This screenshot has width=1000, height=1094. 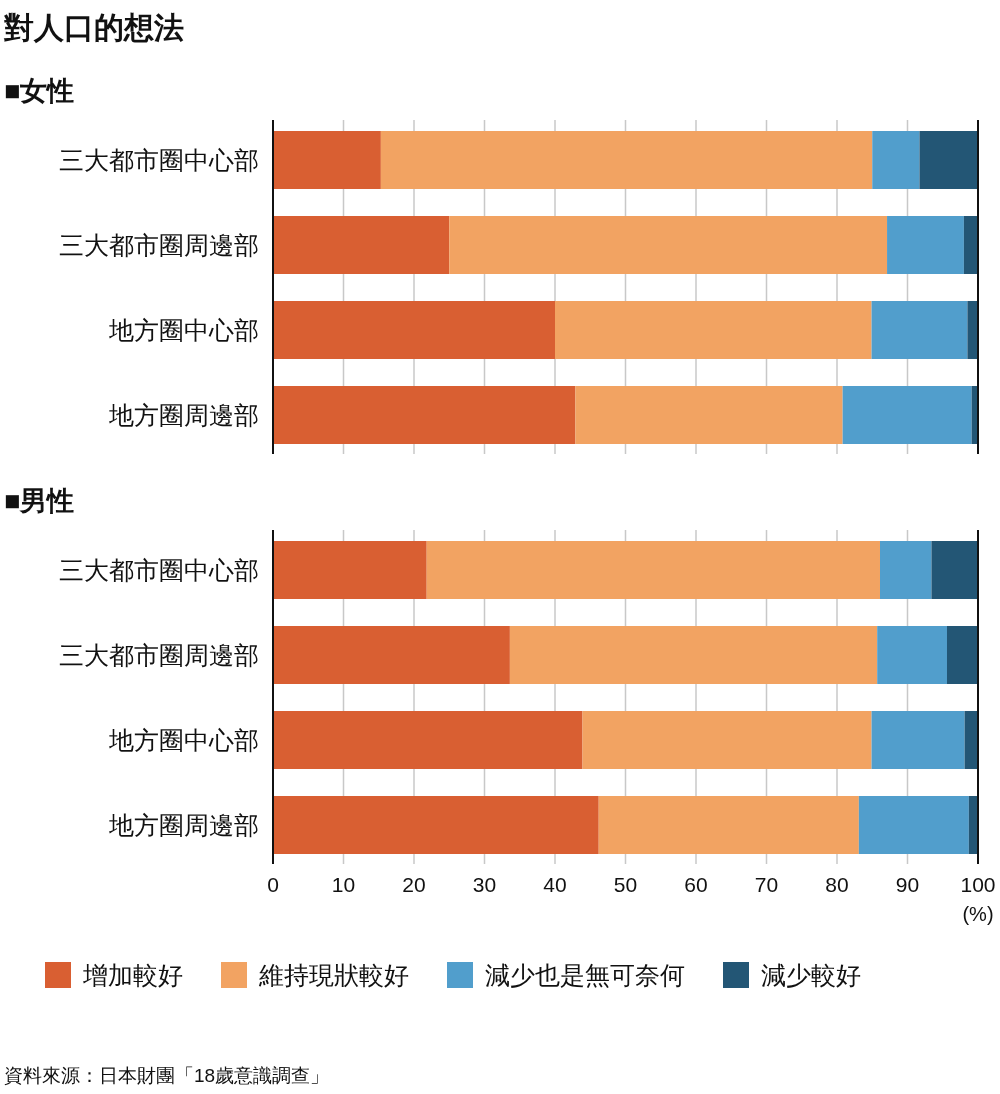 I want to click on x-tick-label: 100, so click(x=978, y=884).